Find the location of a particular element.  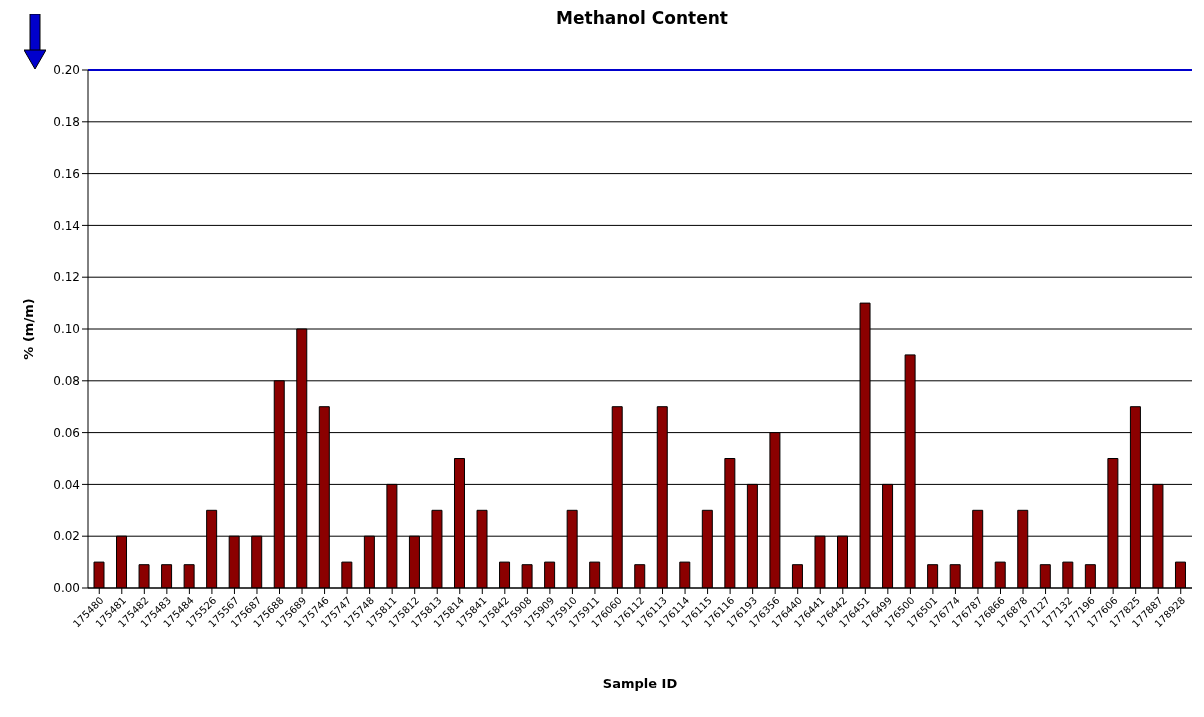

y-tick-label: 0.12 is located at coordinates (66, 277).